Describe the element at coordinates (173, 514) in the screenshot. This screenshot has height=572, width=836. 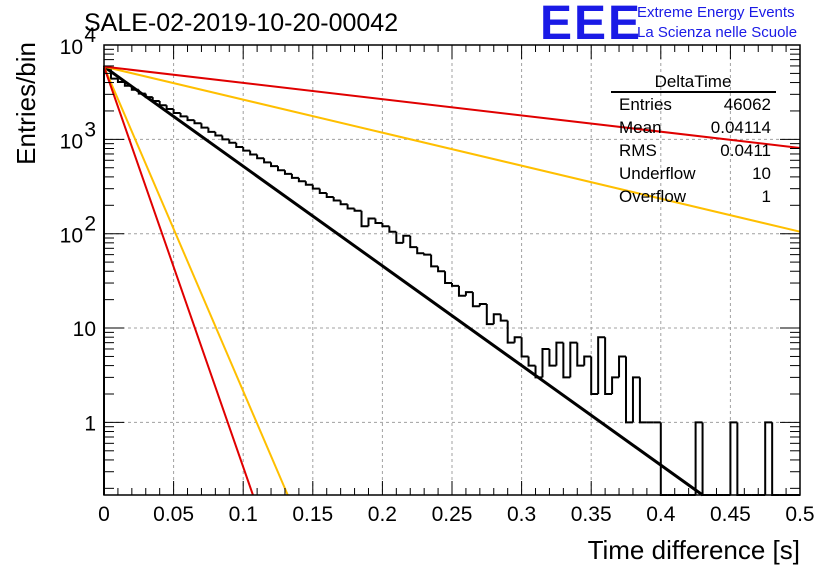
I see `x-tick-label: 0.05` at that location.